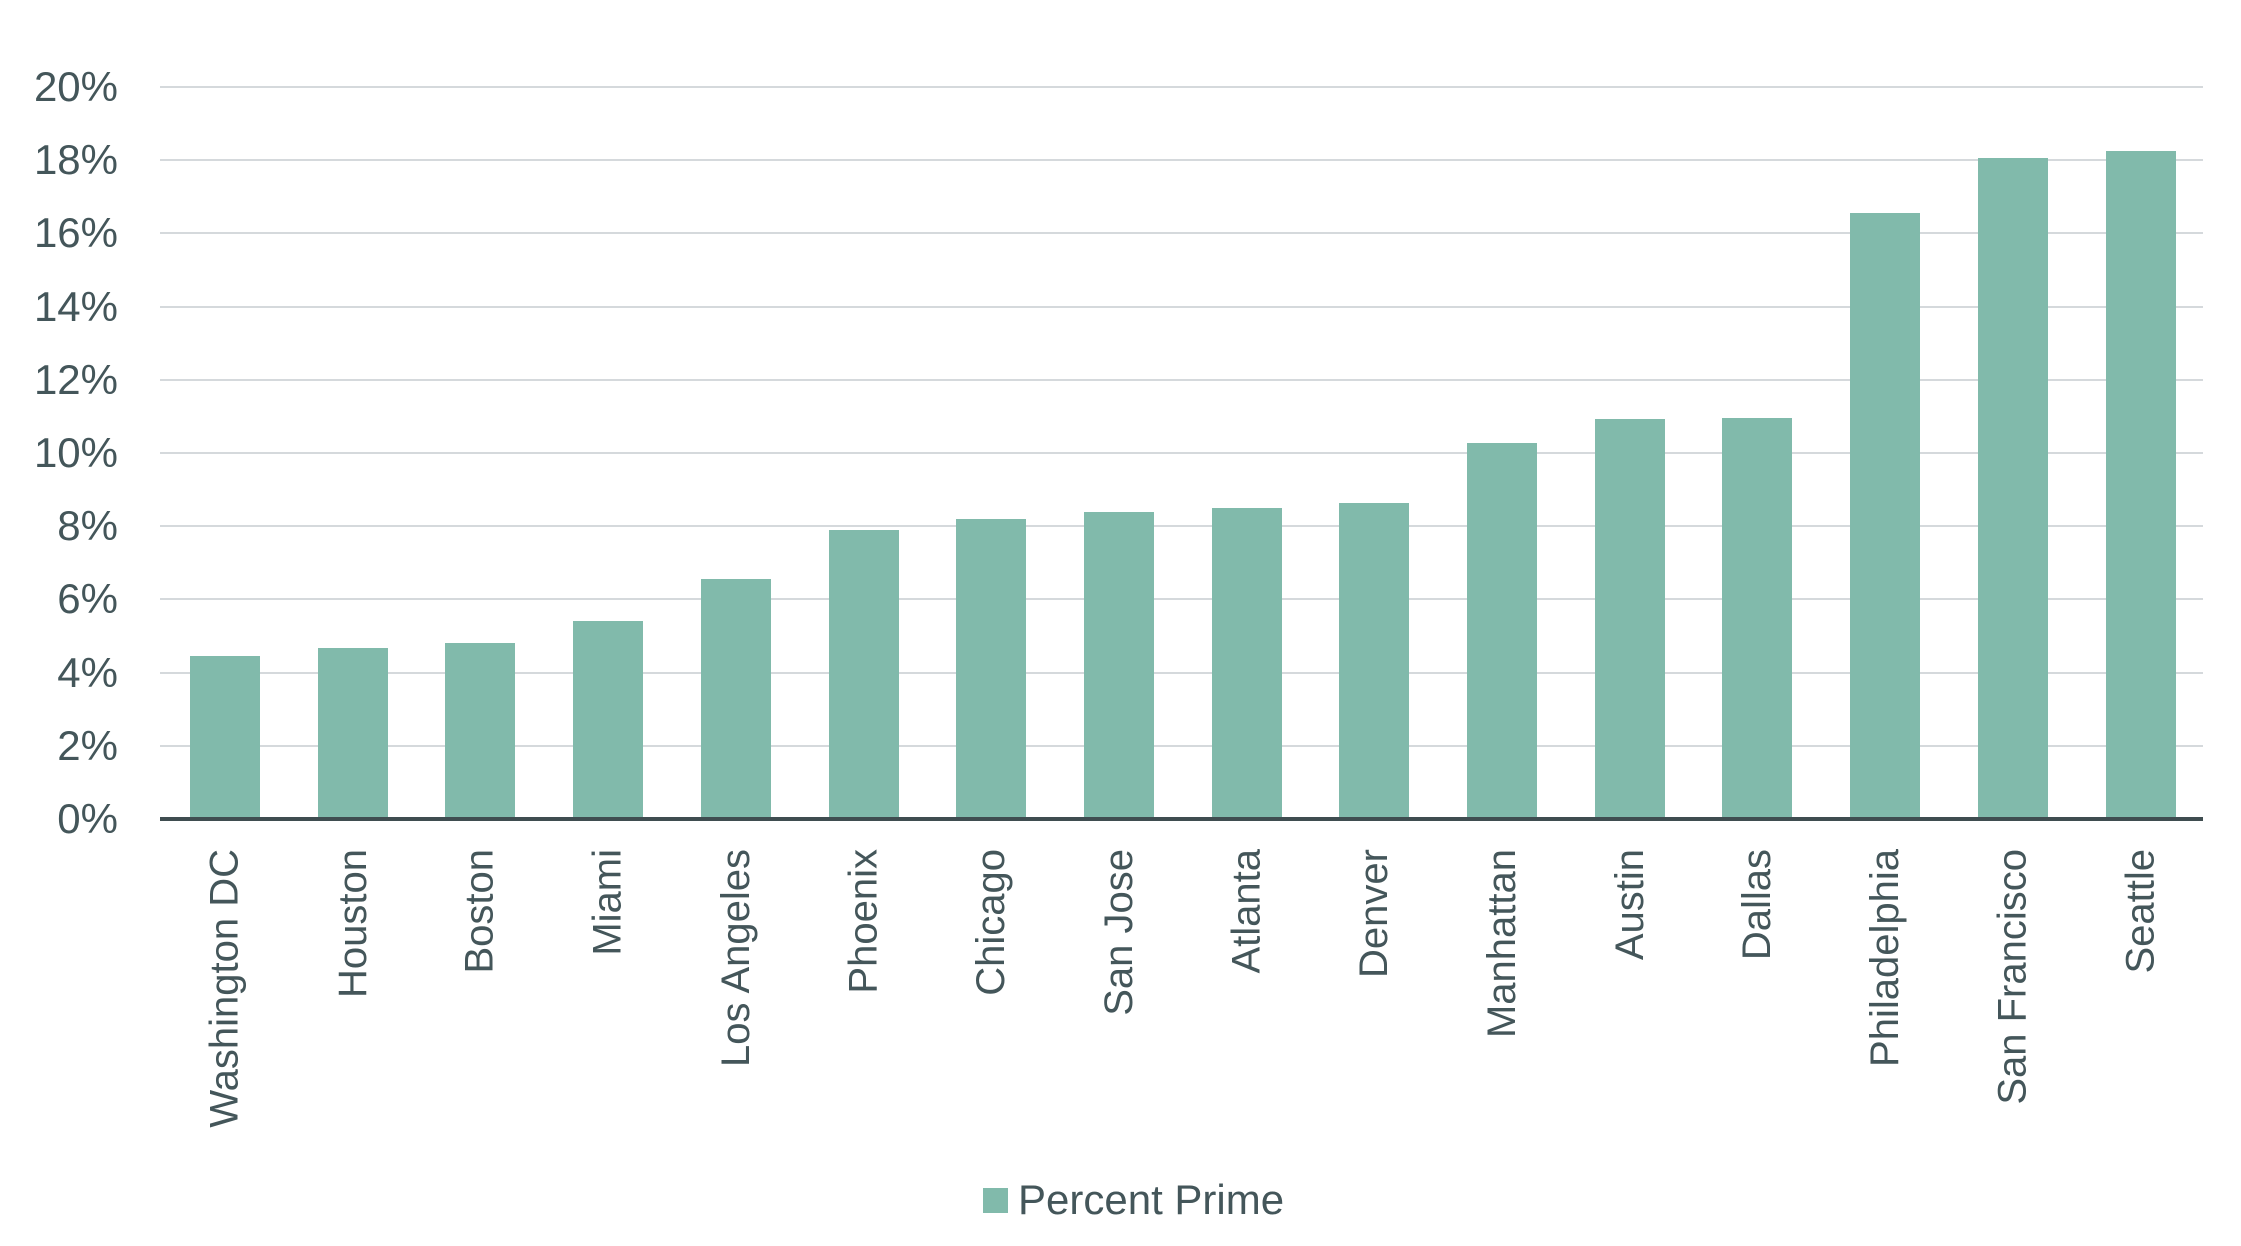 This screenshot has width=2241, height=1246. What do you see at coordinates (1629, 905) in the screenshot?
I see `x-tick-label: Austin` at bounding box center [1629, 905].